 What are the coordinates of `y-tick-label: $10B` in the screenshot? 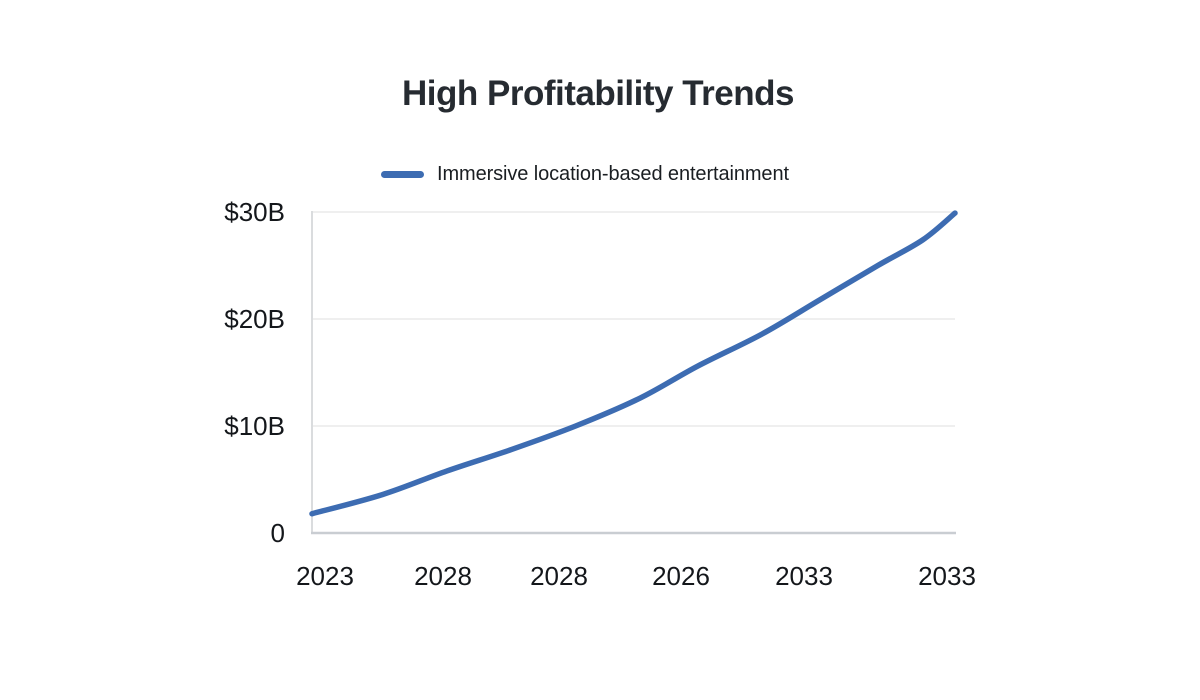 It's located at (254, 426).